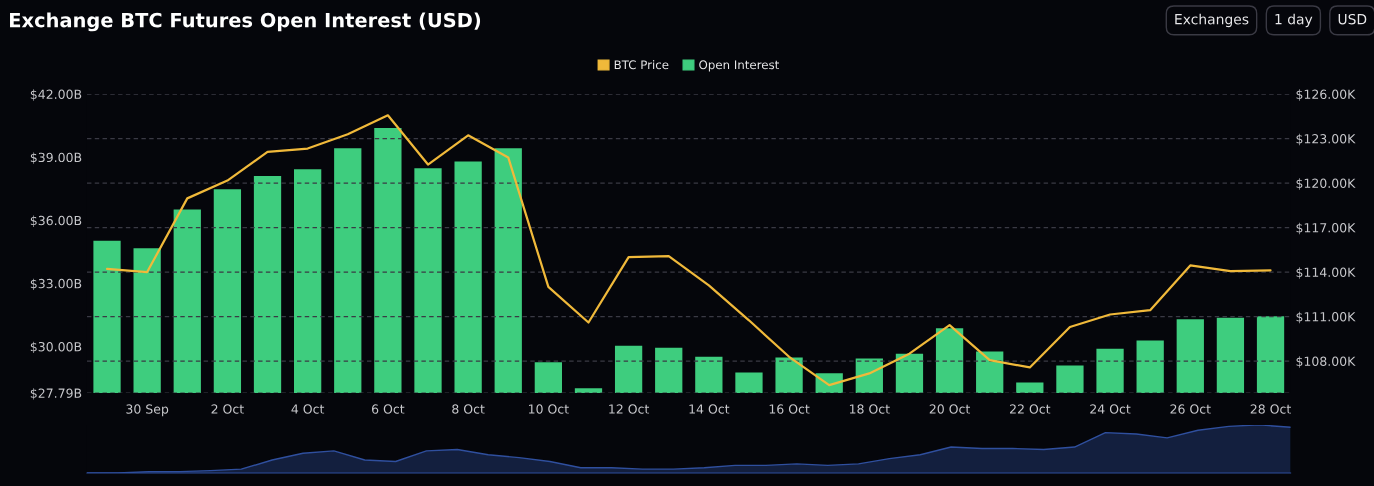 The image size is (1374, 486). What do you see at coordinates (56, 394) in the screenshot?
I see `y-tick-label: $27.79B` at bounding box center [56, 394].